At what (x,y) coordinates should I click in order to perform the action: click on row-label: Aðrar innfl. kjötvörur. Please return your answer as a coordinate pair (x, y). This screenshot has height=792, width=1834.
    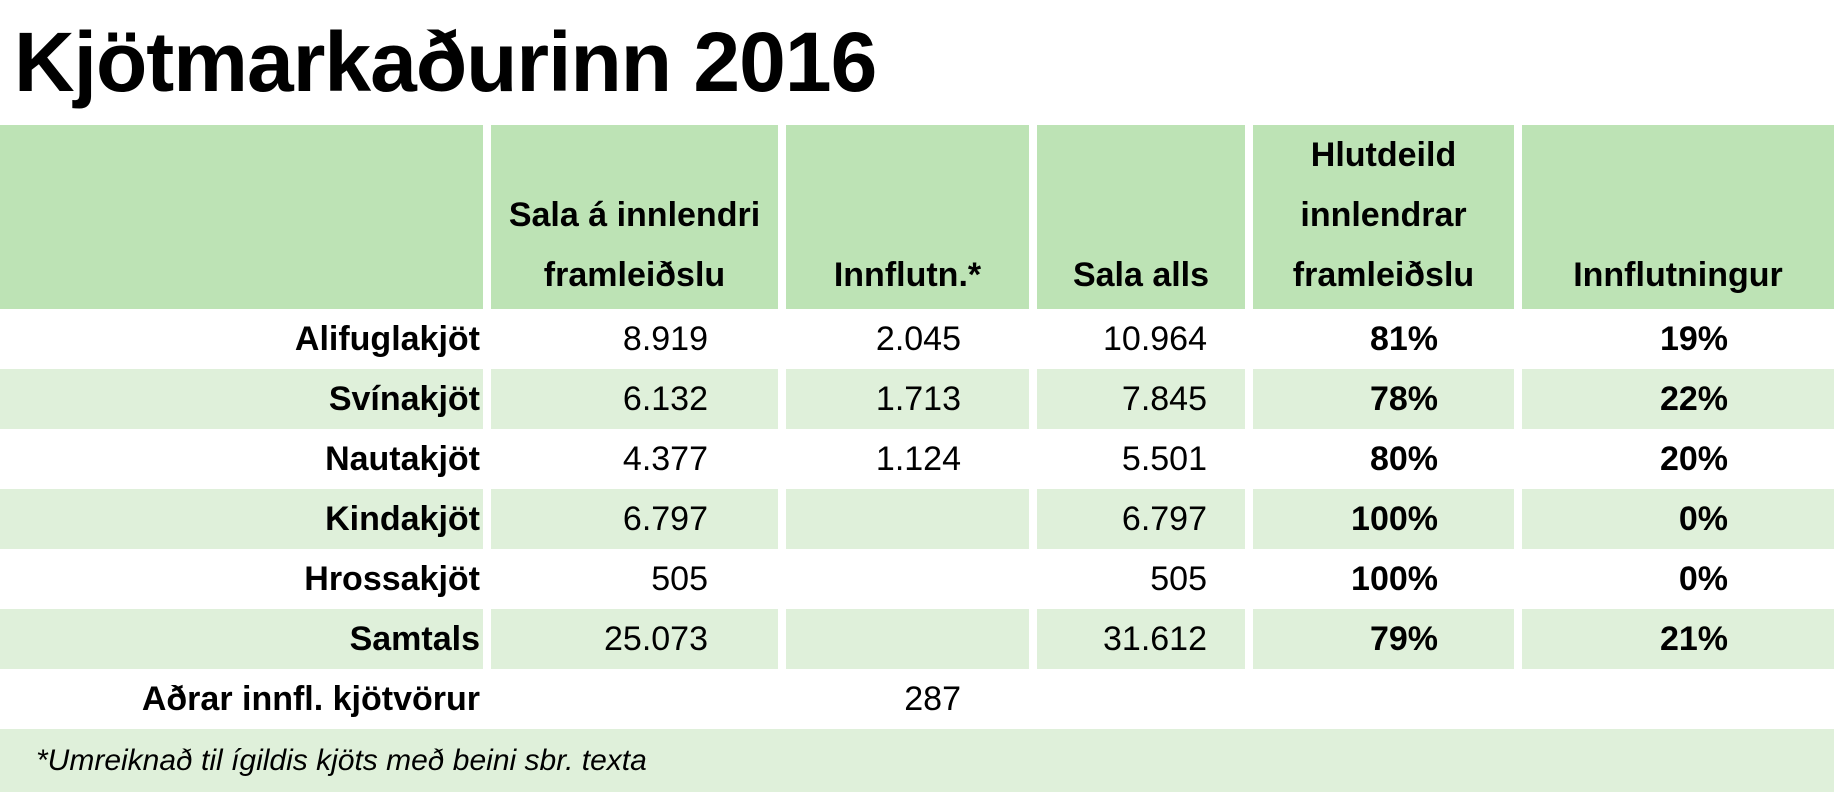
    Looking at the image, I should click on (310, 698).